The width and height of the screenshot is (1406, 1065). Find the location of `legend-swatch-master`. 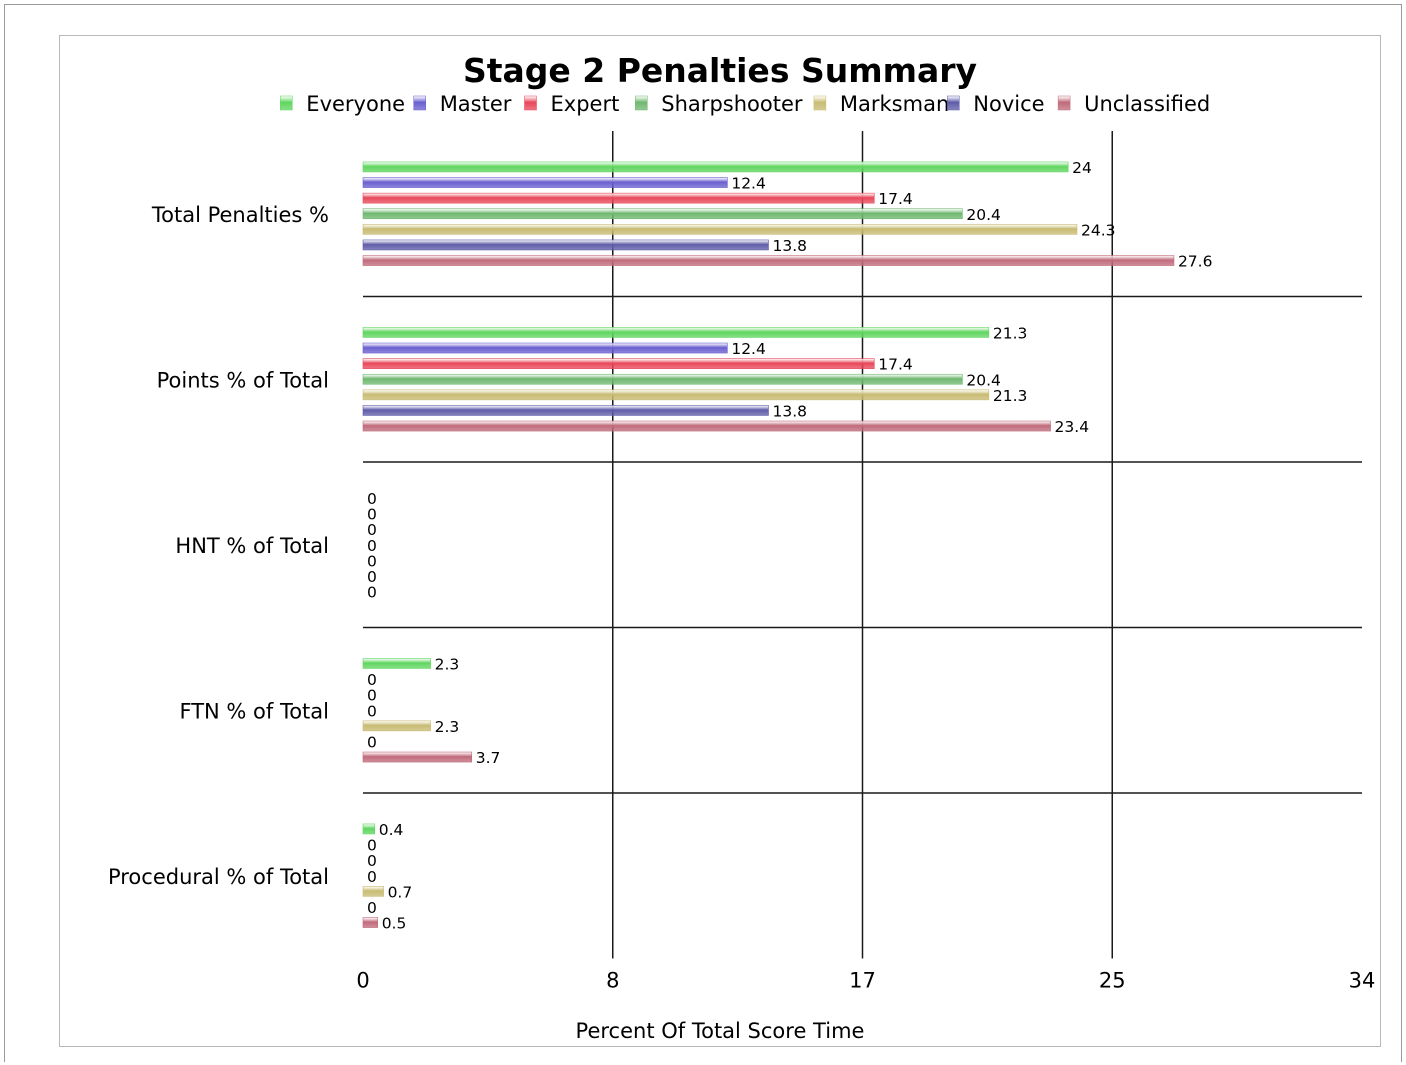

legend-swatch-master is located at coordinates (419, 103).